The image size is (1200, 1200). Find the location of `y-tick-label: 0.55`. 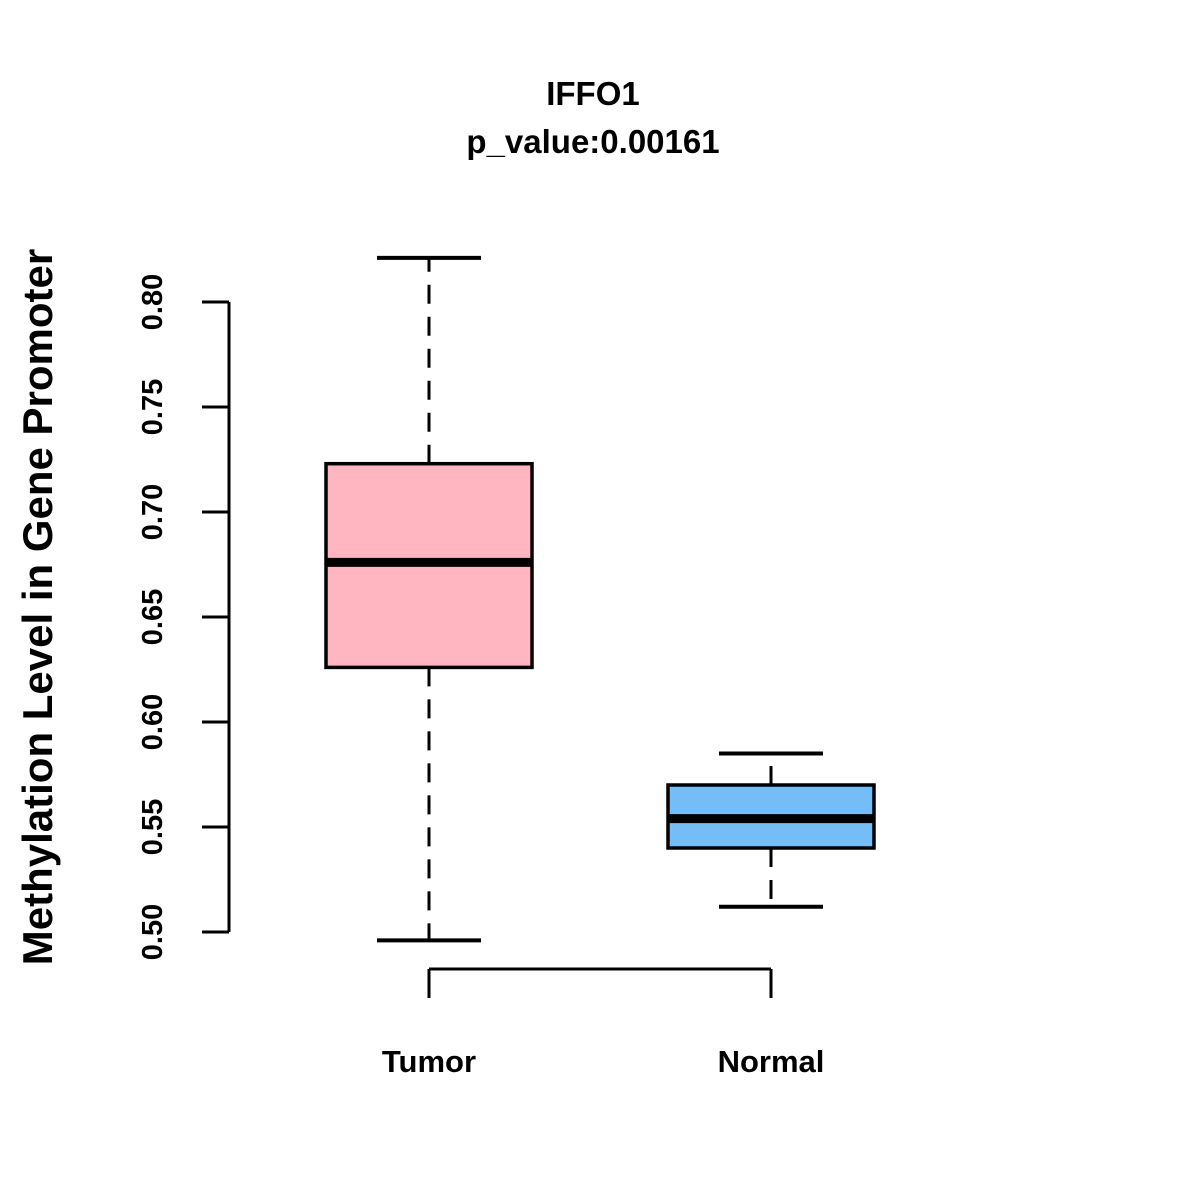

y-tick-label: 0.55 is located at coordinates (153, 827).